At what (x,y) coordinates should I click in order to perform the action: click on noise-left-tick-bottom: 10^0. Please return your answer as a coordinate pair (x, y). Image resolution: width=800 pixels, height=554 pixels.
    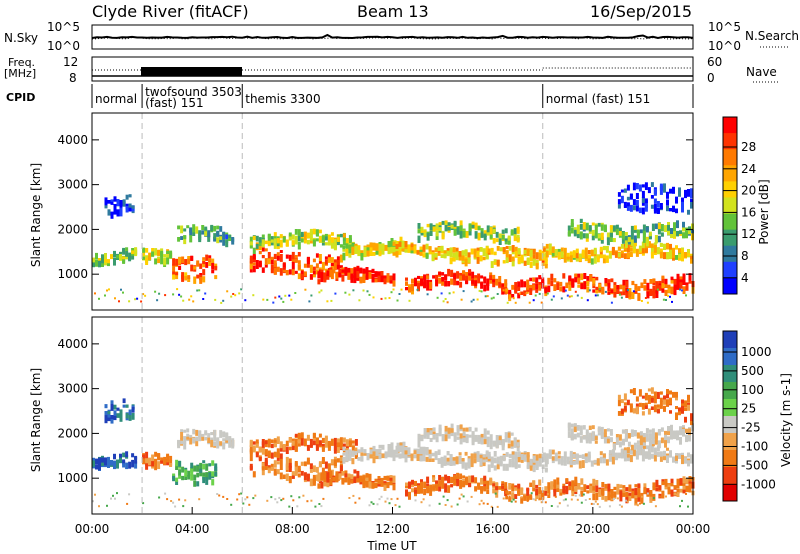
    Looking at the image, I should click on (63, 46).